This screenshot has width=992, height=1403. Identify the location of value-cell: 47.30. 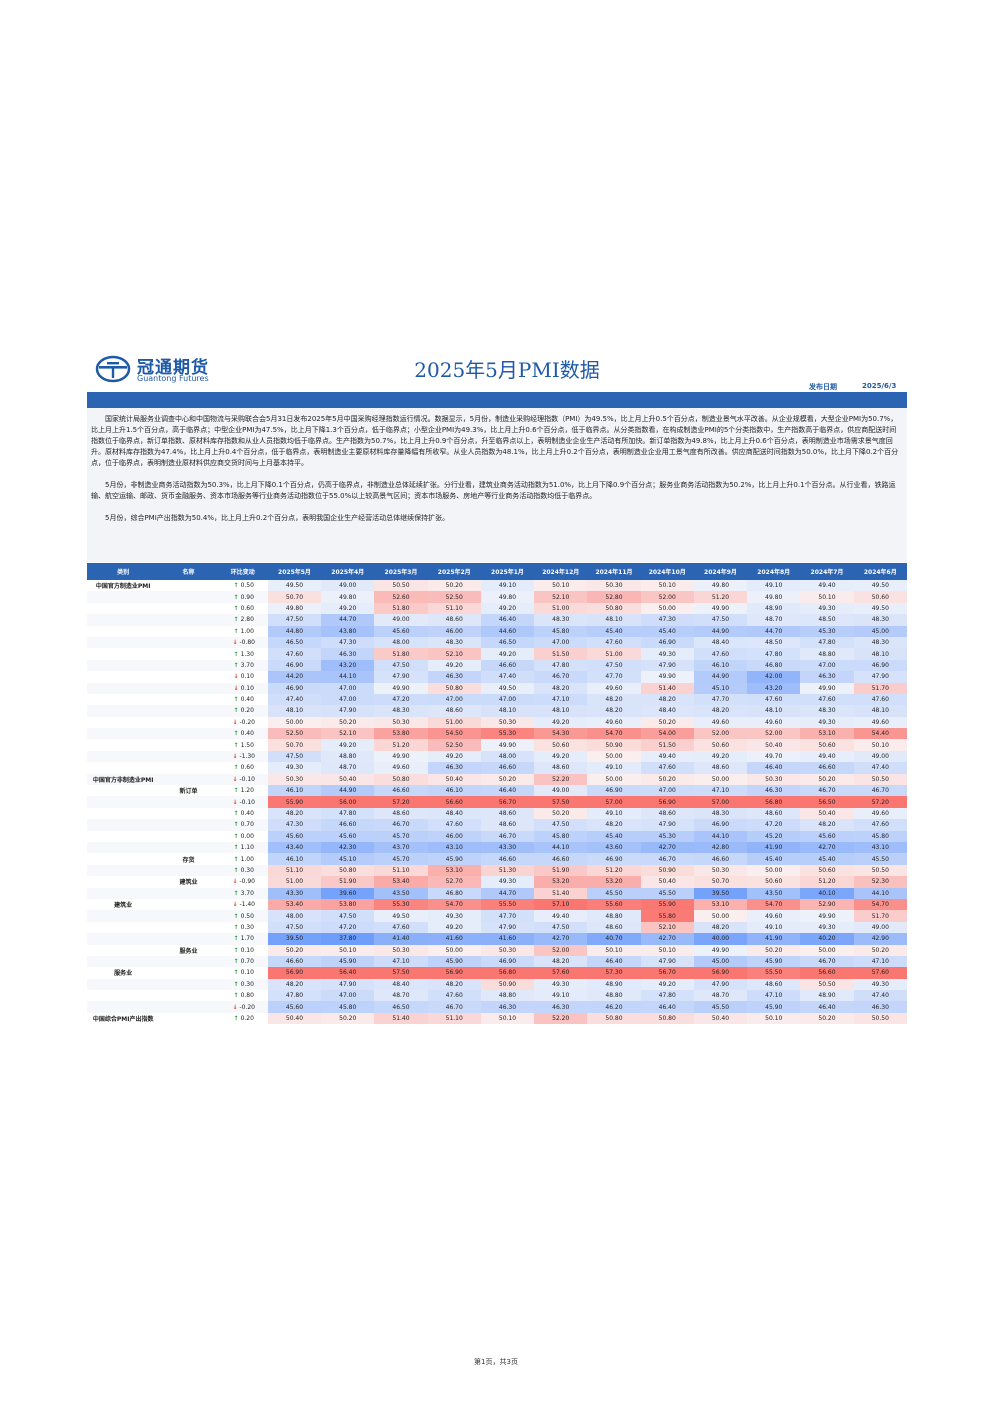
(667, 620).